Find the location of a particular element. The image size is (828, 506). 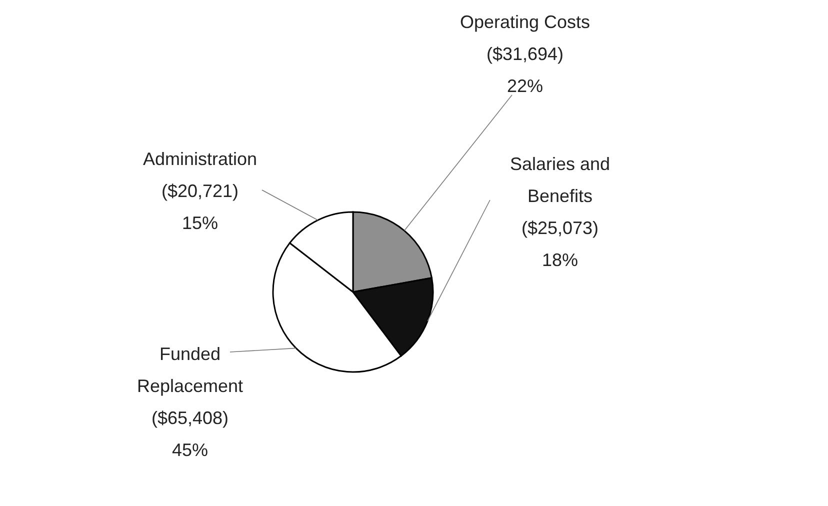

slice-label: Salaries and Benefits is located at coordinates (560, 180).